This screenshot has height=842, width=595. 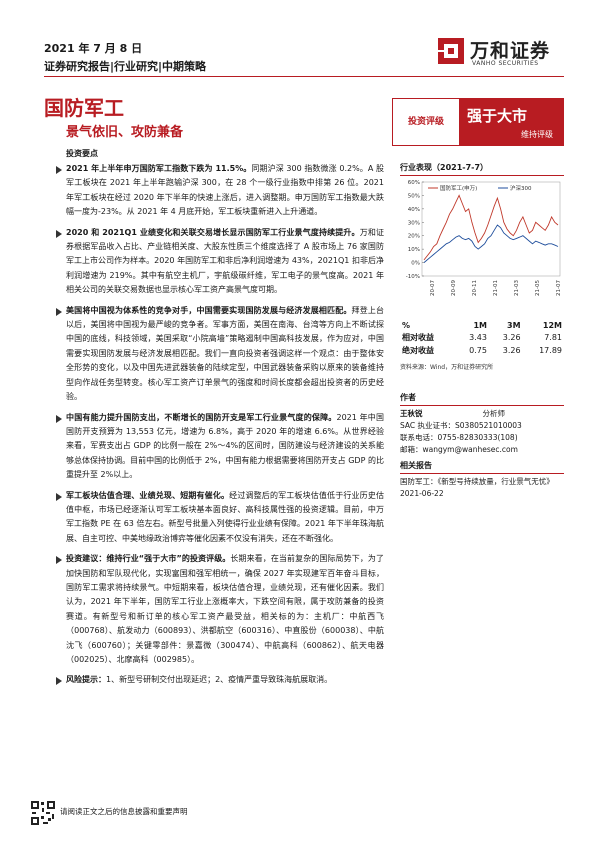 What do you see at coordinates (124, 811) in the screenshot?
I see `disclaimer-note: 请阅读正文之后的信息披露和重要声明` at bounding box center [124, 811].